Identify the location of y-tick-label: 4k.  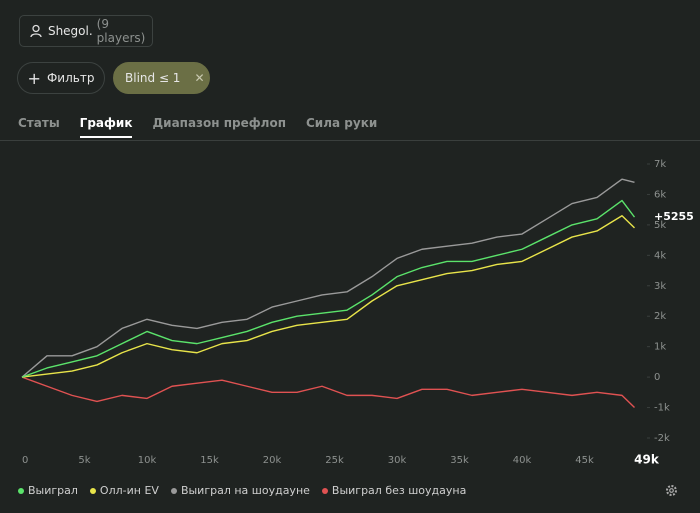
(660, 255).